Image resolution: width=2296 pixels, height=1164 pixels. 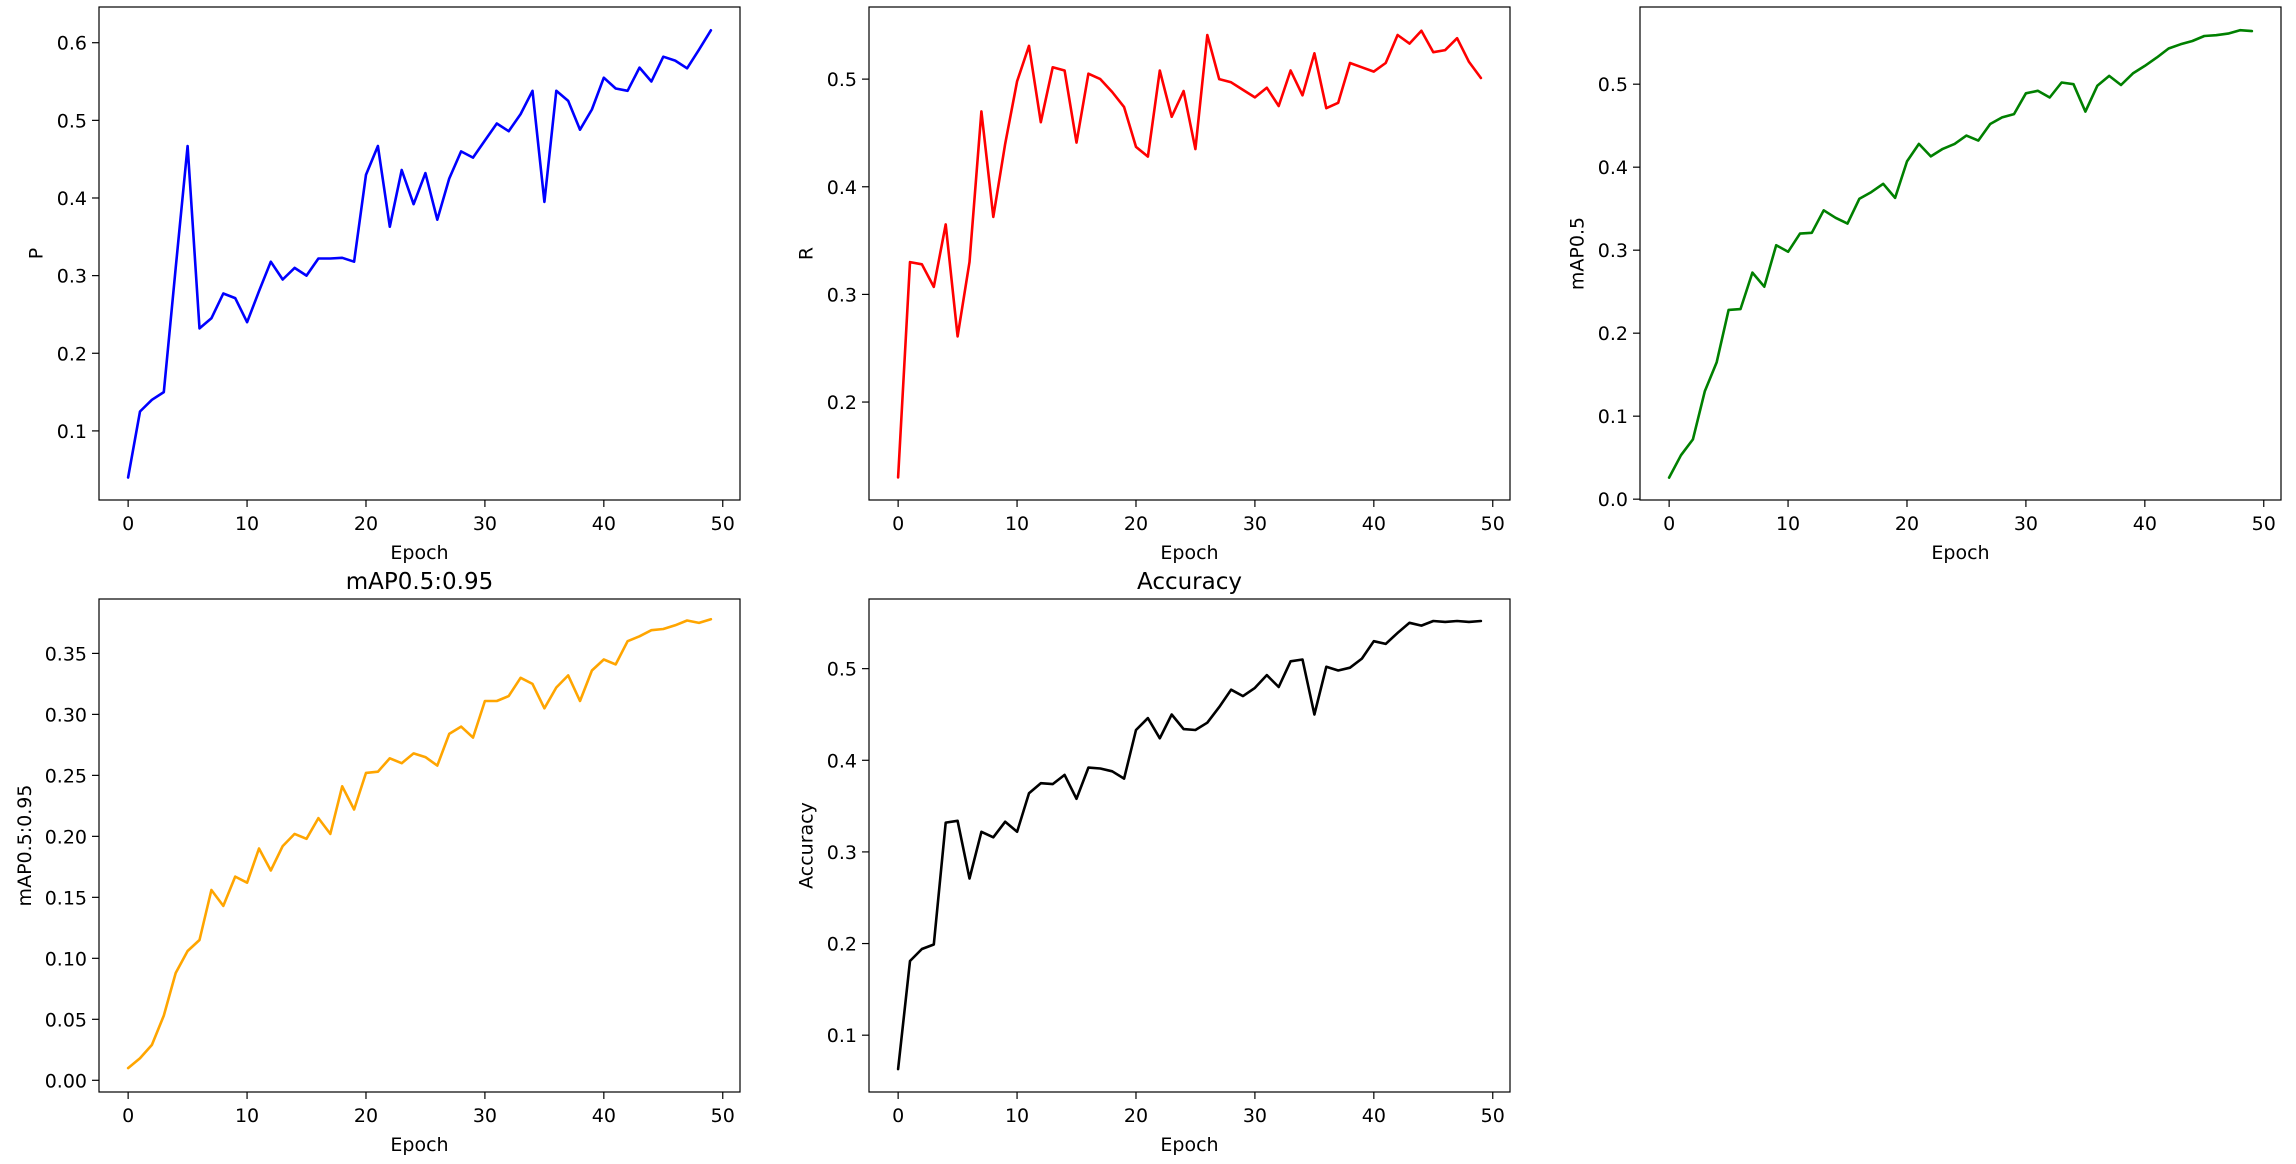 I want to click on y-tick-label: 0.6, so click(x=72, y=44).